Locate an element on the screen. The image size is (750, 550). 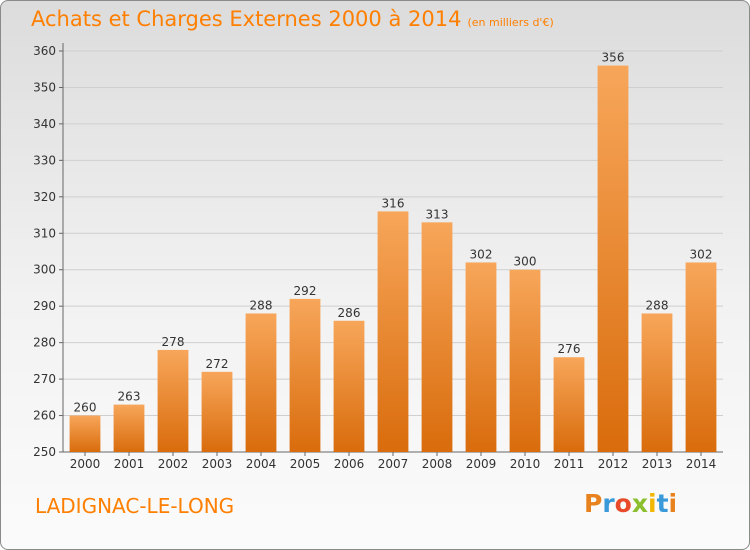
x-tick-label: 2011 is located at coordinates (569, 464).